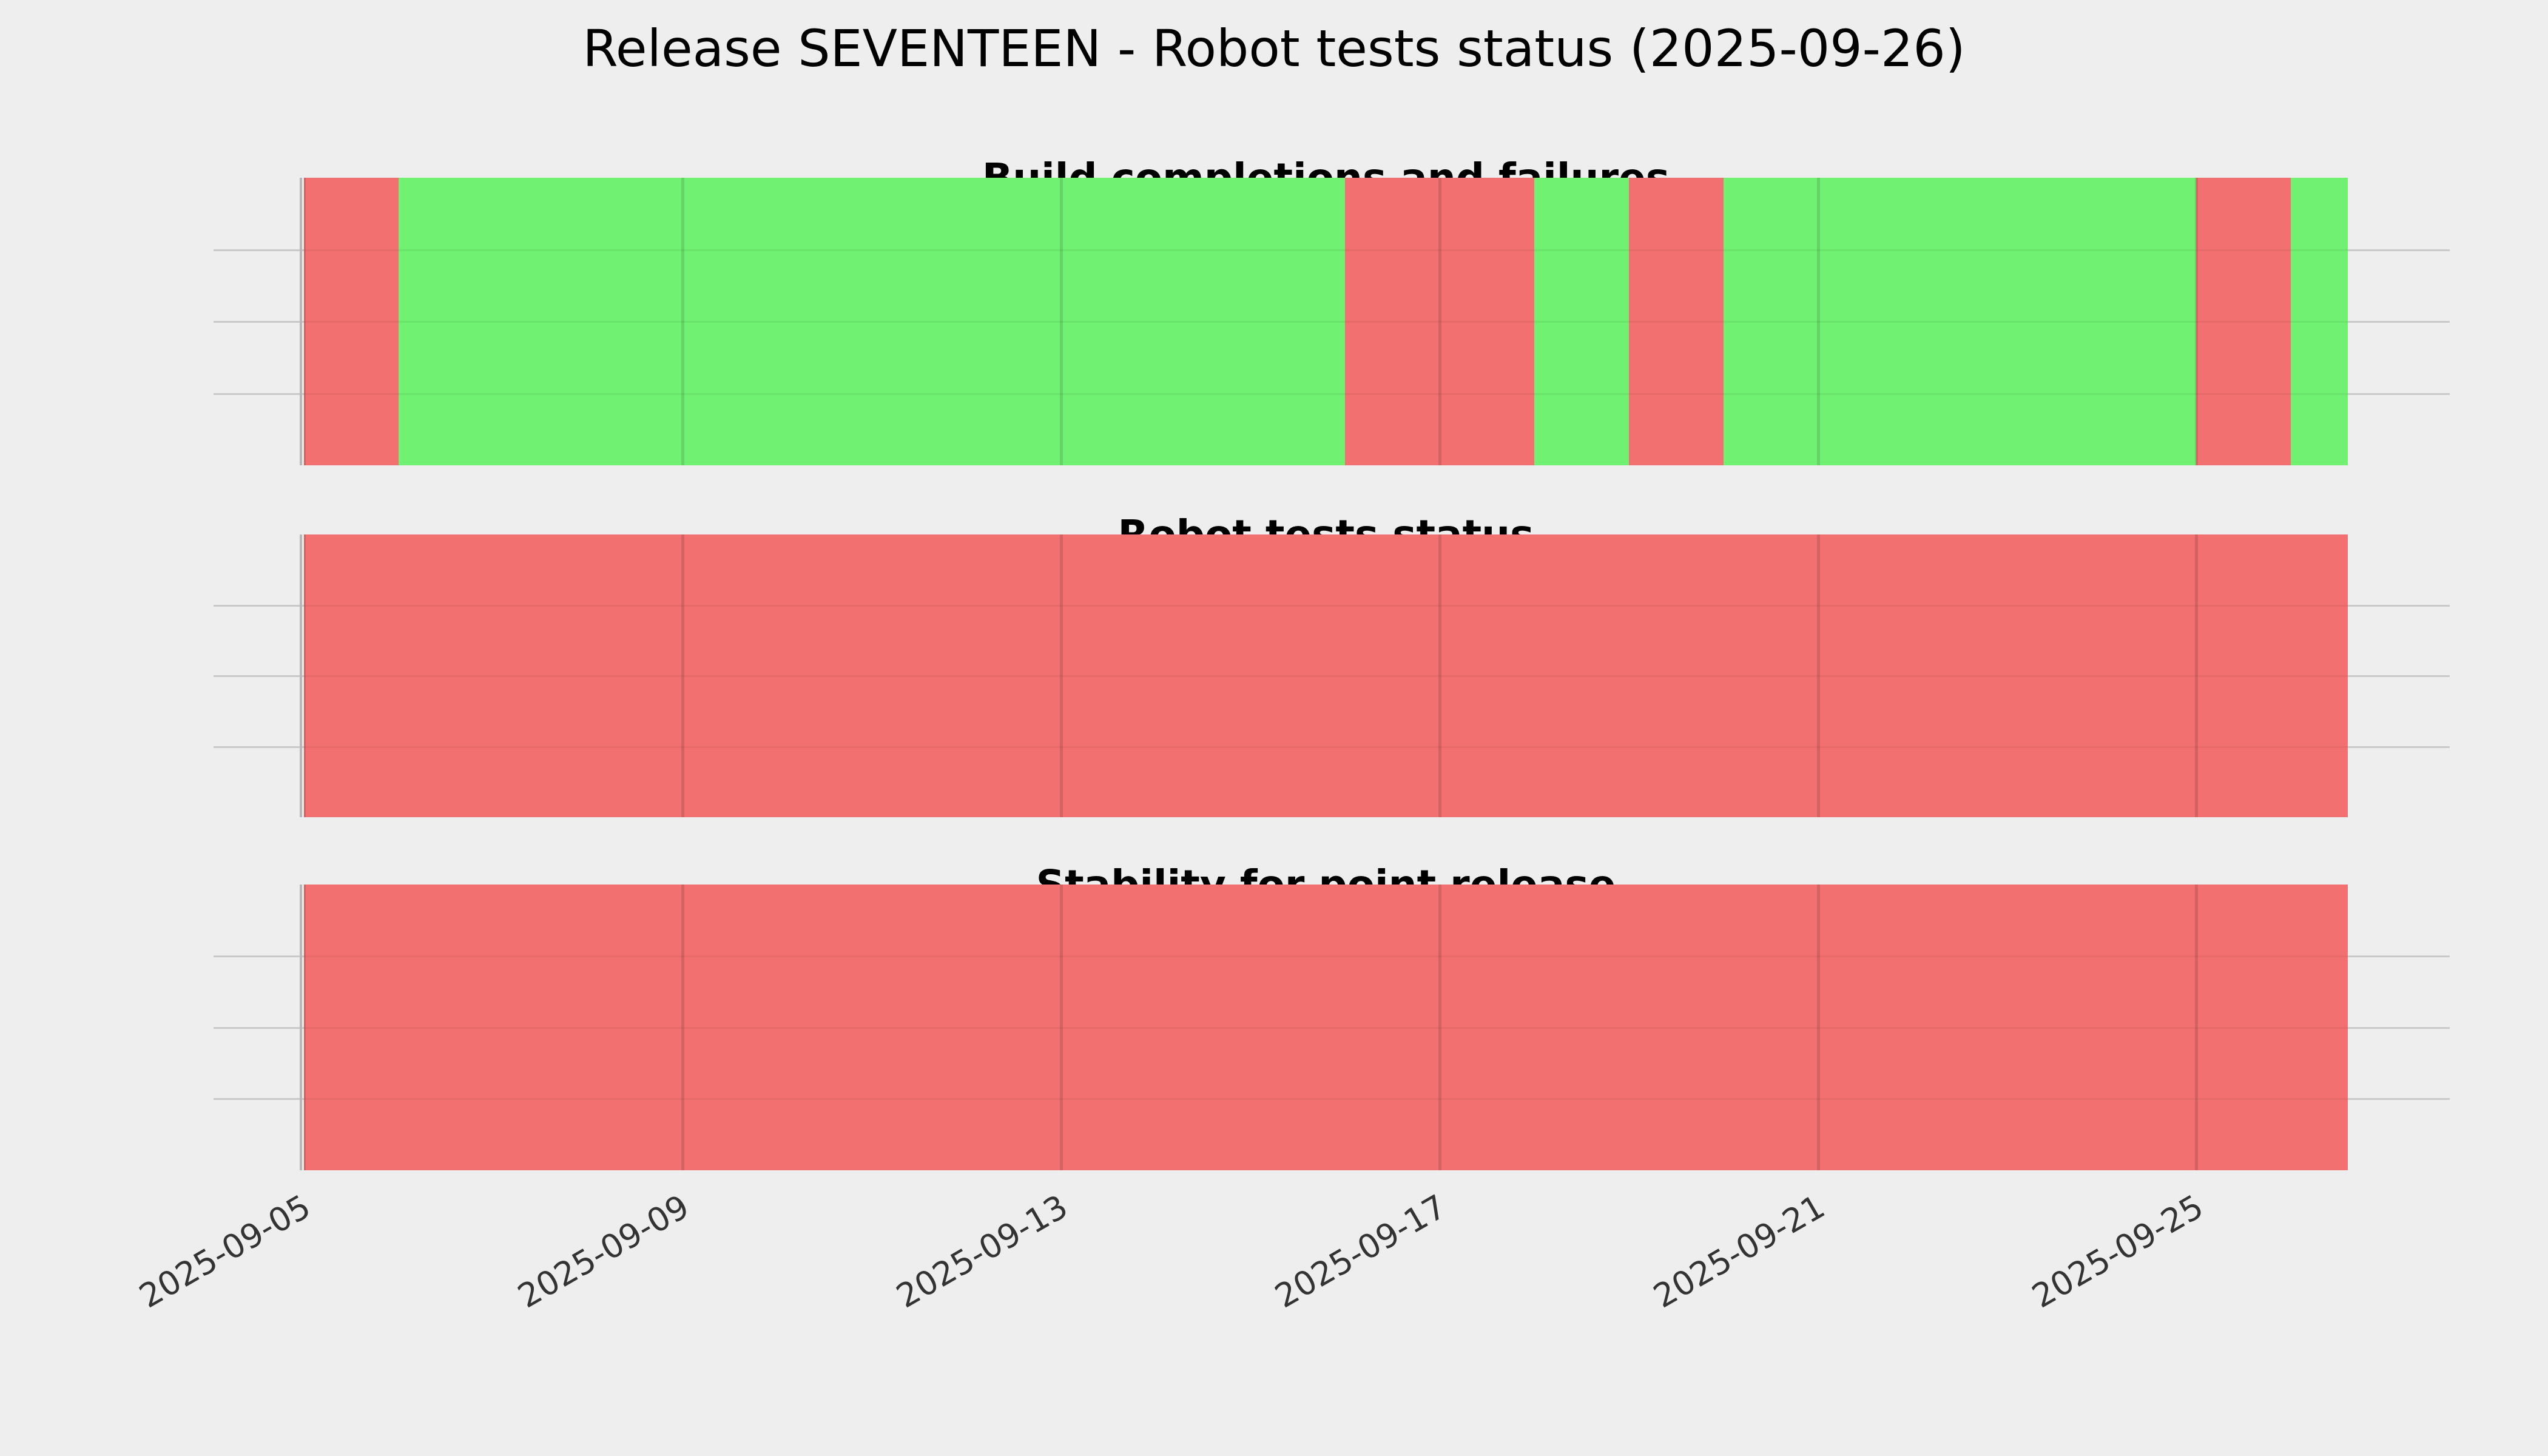 The width and height of the screenshot is (2548, 1456). What do you see at coordinates (603, 1251) in the screenshot?
I see `x-tick-label: 2025-09-09` at bounding box center [603, 1251].